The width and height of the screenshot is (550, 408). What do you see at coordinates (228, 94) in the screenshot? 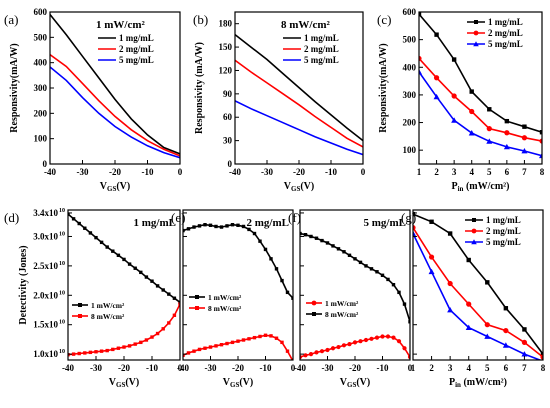
I see `y-tick-label: 90` at bounding box center [228, 94].